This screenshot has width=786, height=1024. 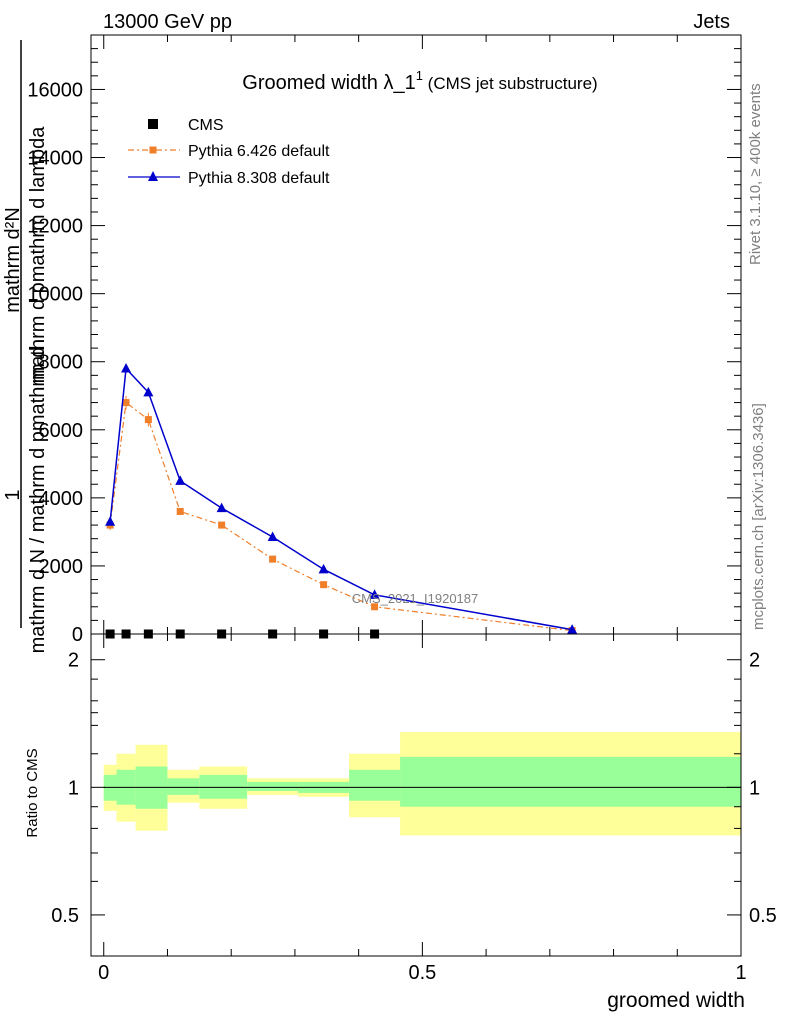 I want to click on y-tick-label: 6000, so click(x=61, y=431).